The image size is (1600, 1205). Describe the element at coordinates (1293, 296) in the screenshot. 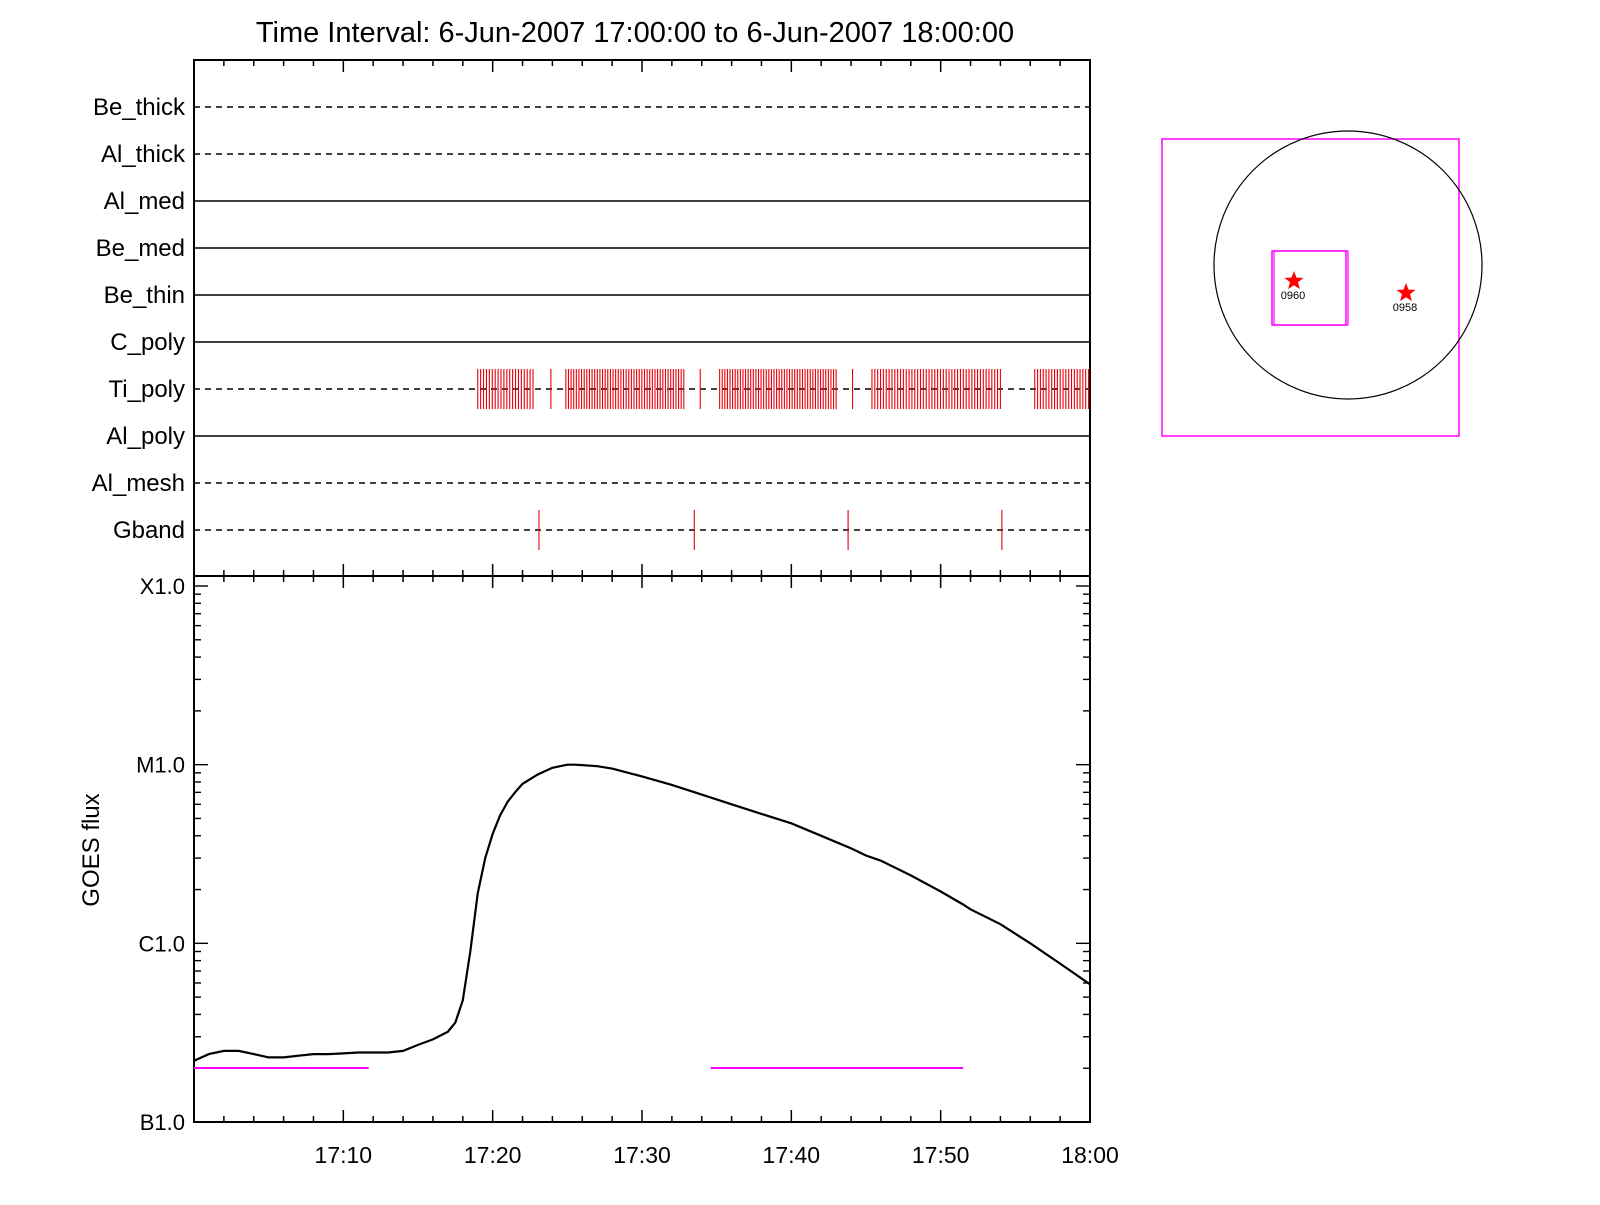

I see `region-label: 0960` at that location.